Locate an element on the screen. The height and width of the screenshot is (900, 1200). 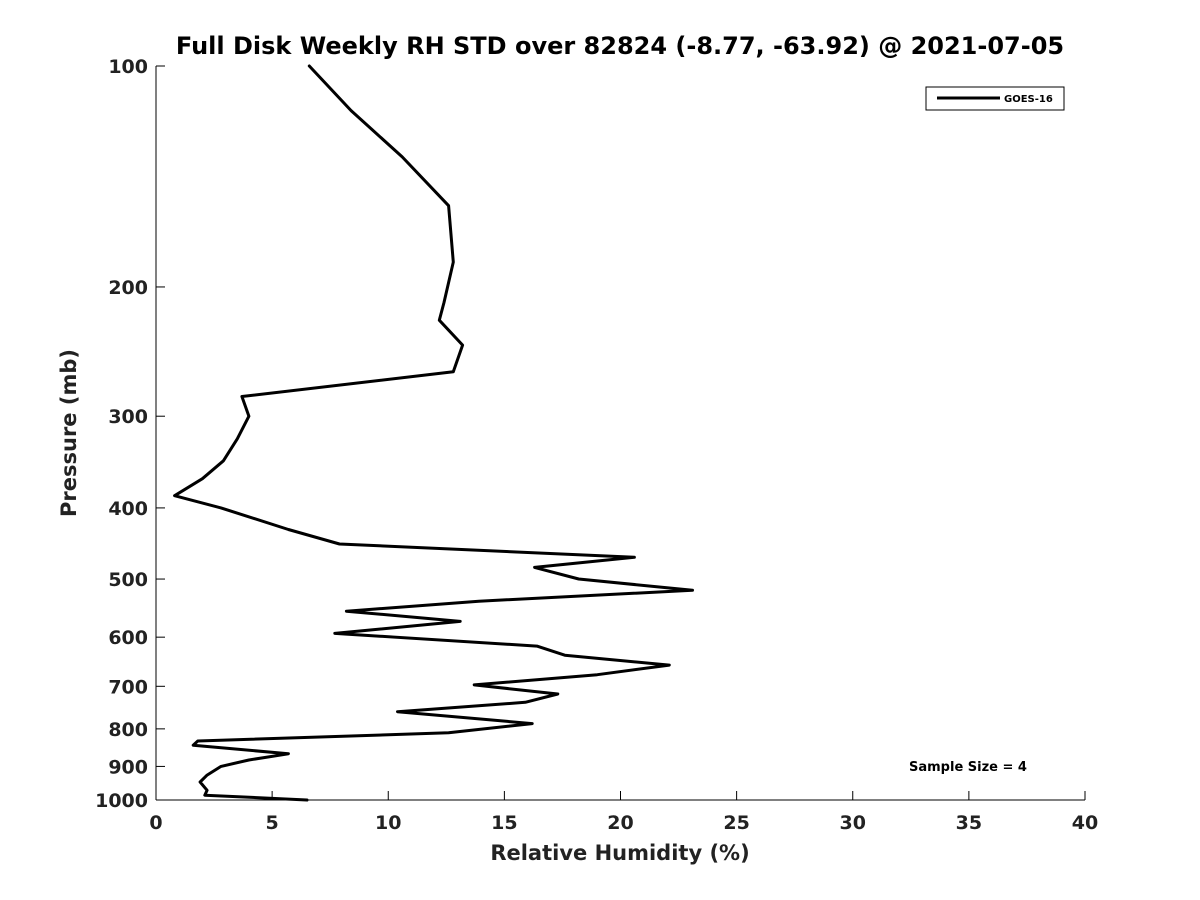
y-axis-label: Pressure (mb) is located at coordinates (69, 433).